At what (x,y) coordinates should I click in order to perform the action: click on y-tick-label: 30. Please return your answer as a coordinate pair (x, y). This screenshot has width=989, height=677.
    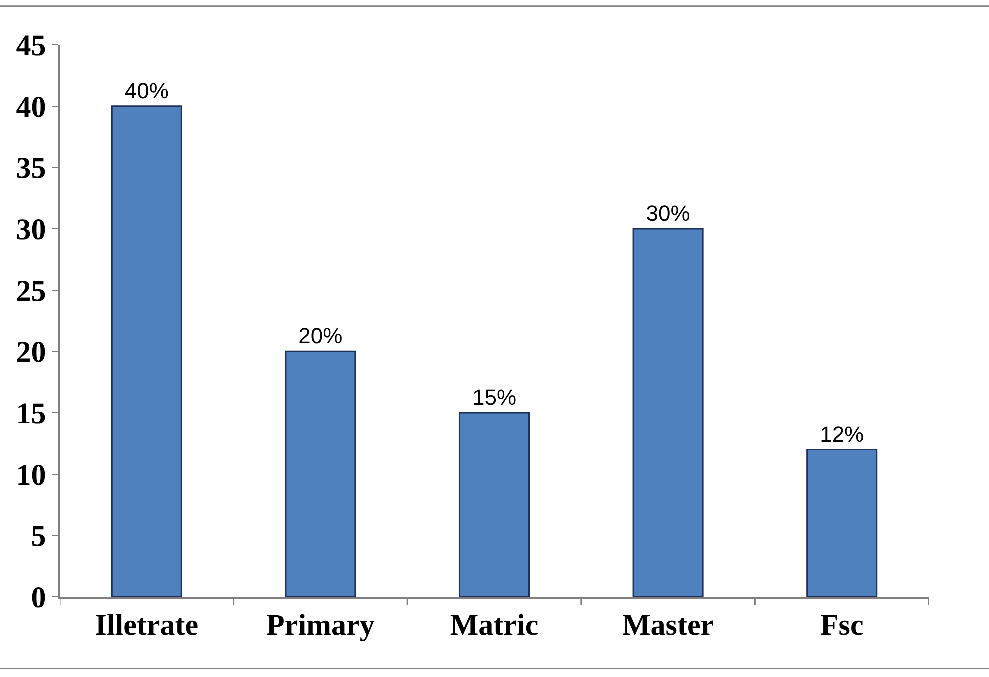
    Looking at the image, I should click on (31, 230).